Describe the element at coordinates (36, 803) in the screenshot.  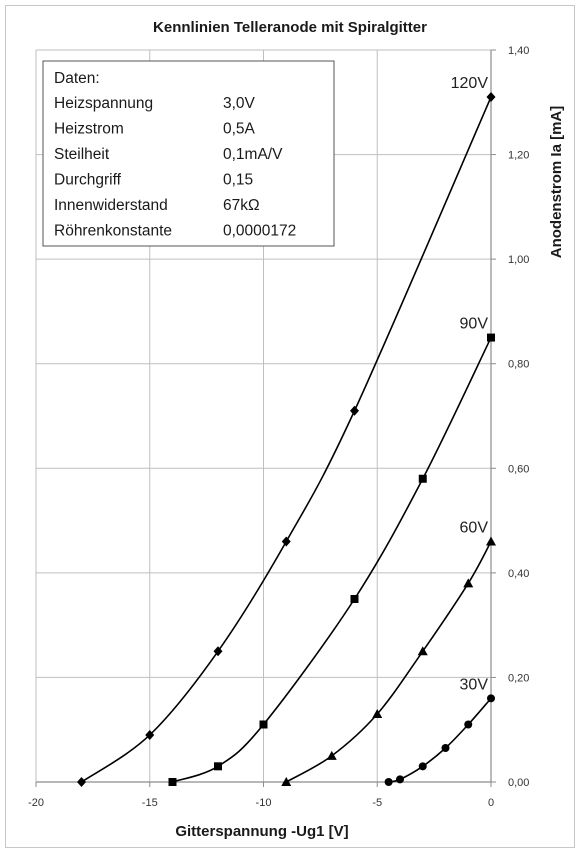
I see `x-tick-label: -20` at that location.